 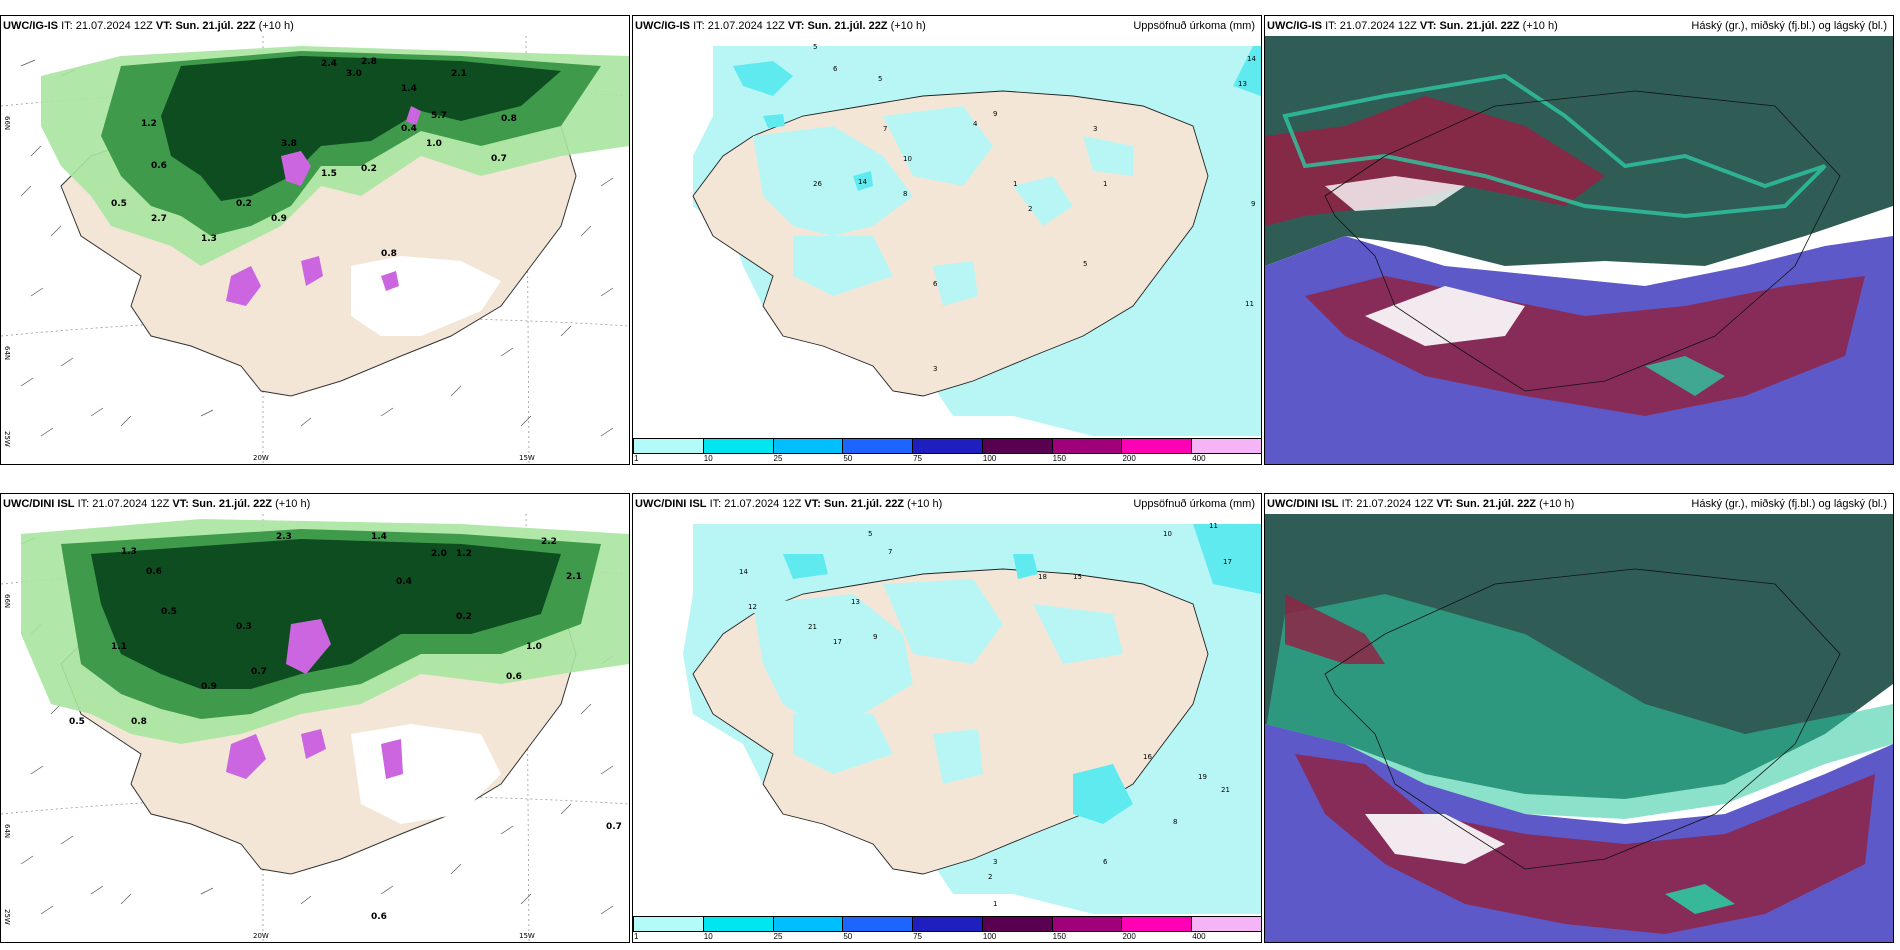 I want to click on value-label: 16, so click(x=1147, y=757).